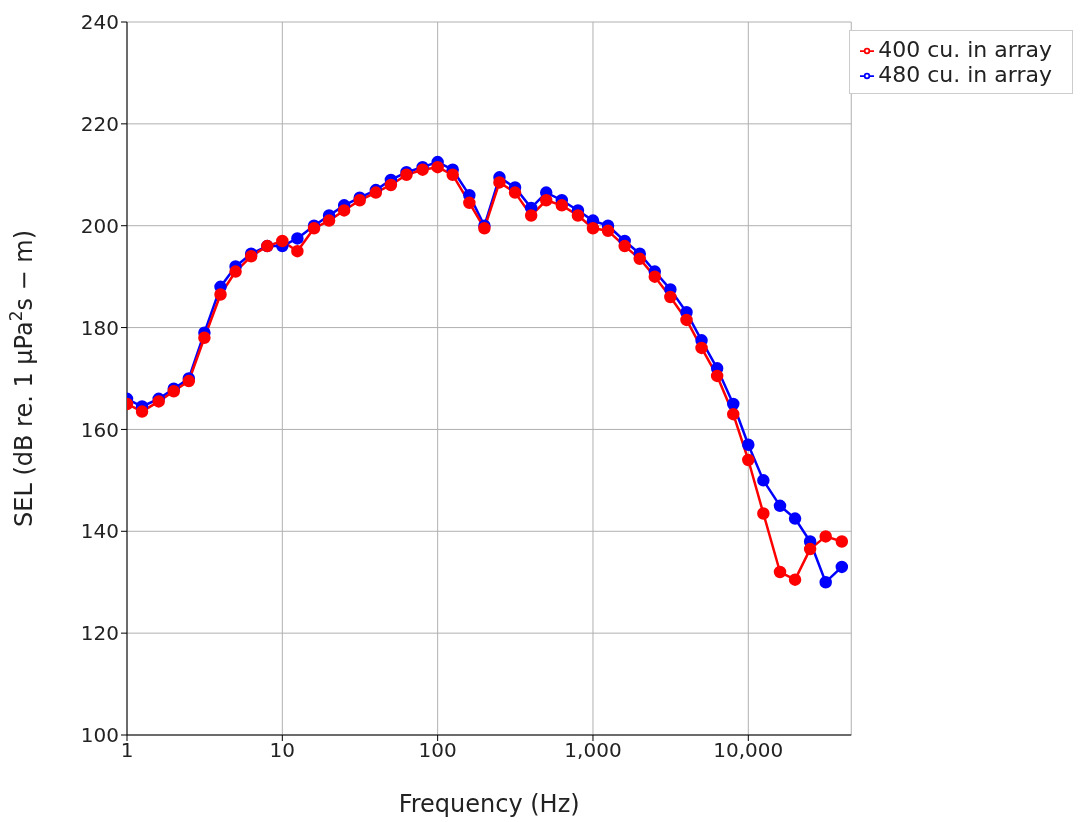 This screenshot has width=1081, height=822. What do you see at coordinates (99, 633) in the screenshot?
I see `y-tick-label: 120` at bounding box center [99, 633].